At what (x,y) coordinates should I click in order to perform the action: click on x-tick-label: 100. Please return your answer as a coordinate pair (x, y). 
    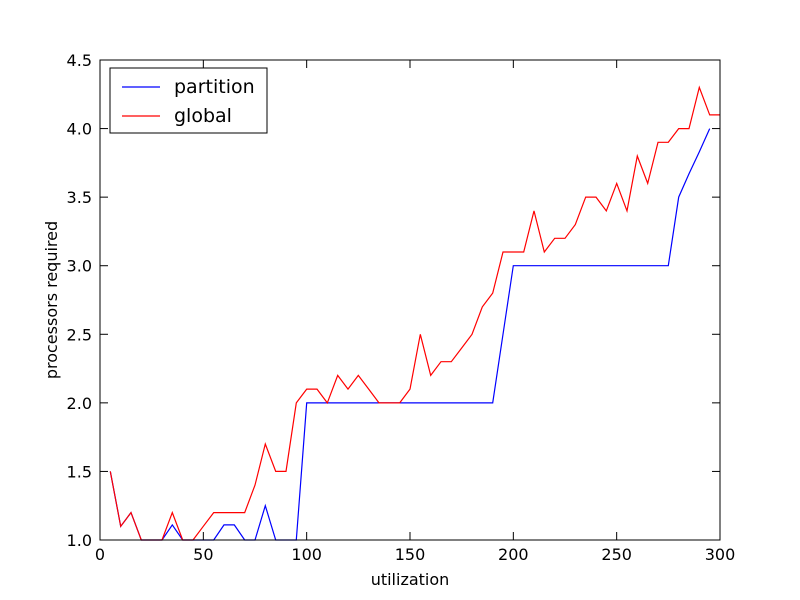
    Looking at the image, I should click on (306, 554).